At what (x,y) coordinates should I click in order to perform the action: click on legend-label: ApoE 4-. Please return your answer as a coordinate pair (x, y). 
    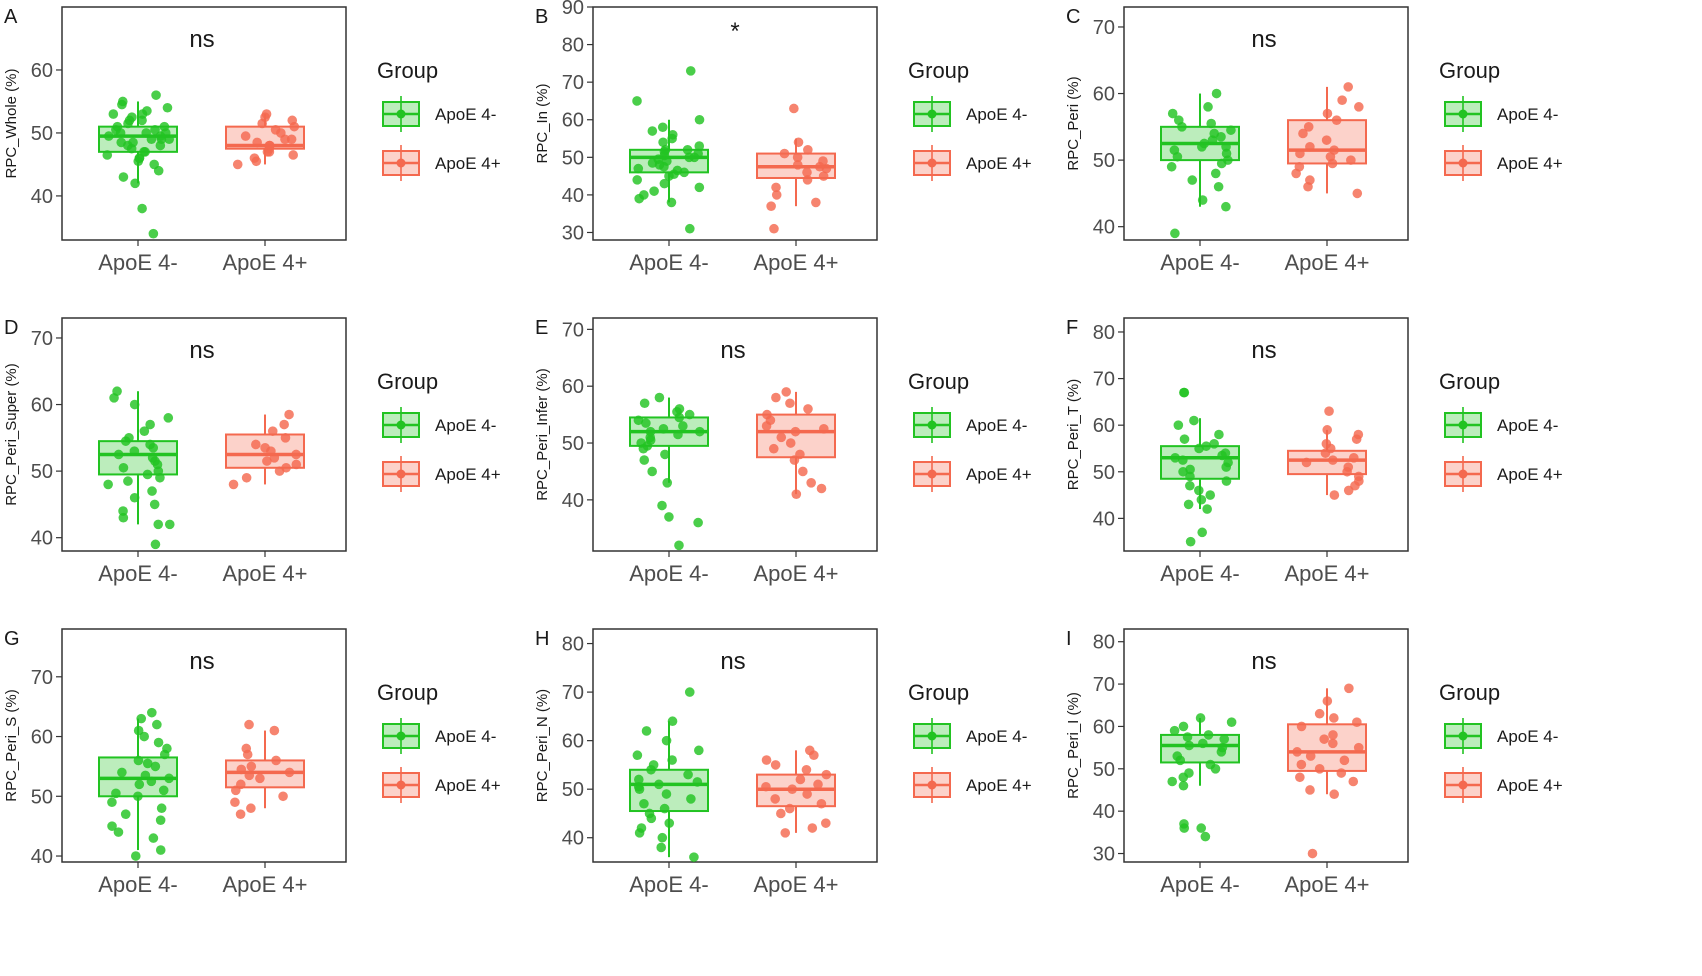
    Looking at the image, I should click on (1527, 736).